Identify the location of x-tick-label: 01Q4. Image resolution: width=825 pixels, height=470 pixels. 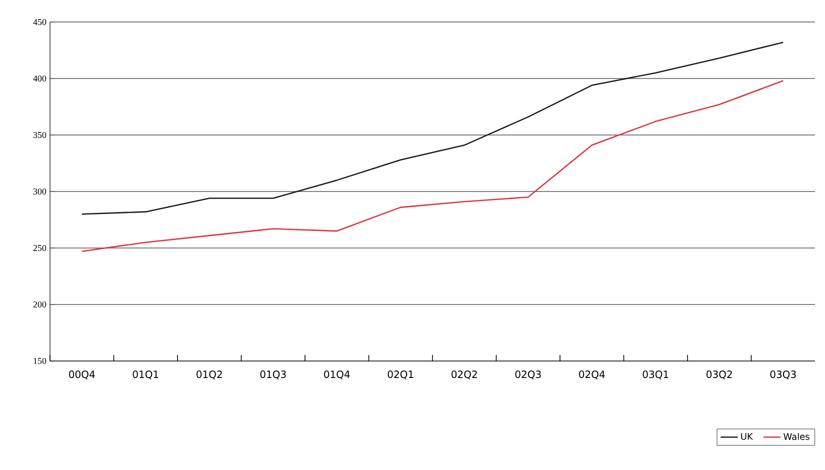
(337, 375).